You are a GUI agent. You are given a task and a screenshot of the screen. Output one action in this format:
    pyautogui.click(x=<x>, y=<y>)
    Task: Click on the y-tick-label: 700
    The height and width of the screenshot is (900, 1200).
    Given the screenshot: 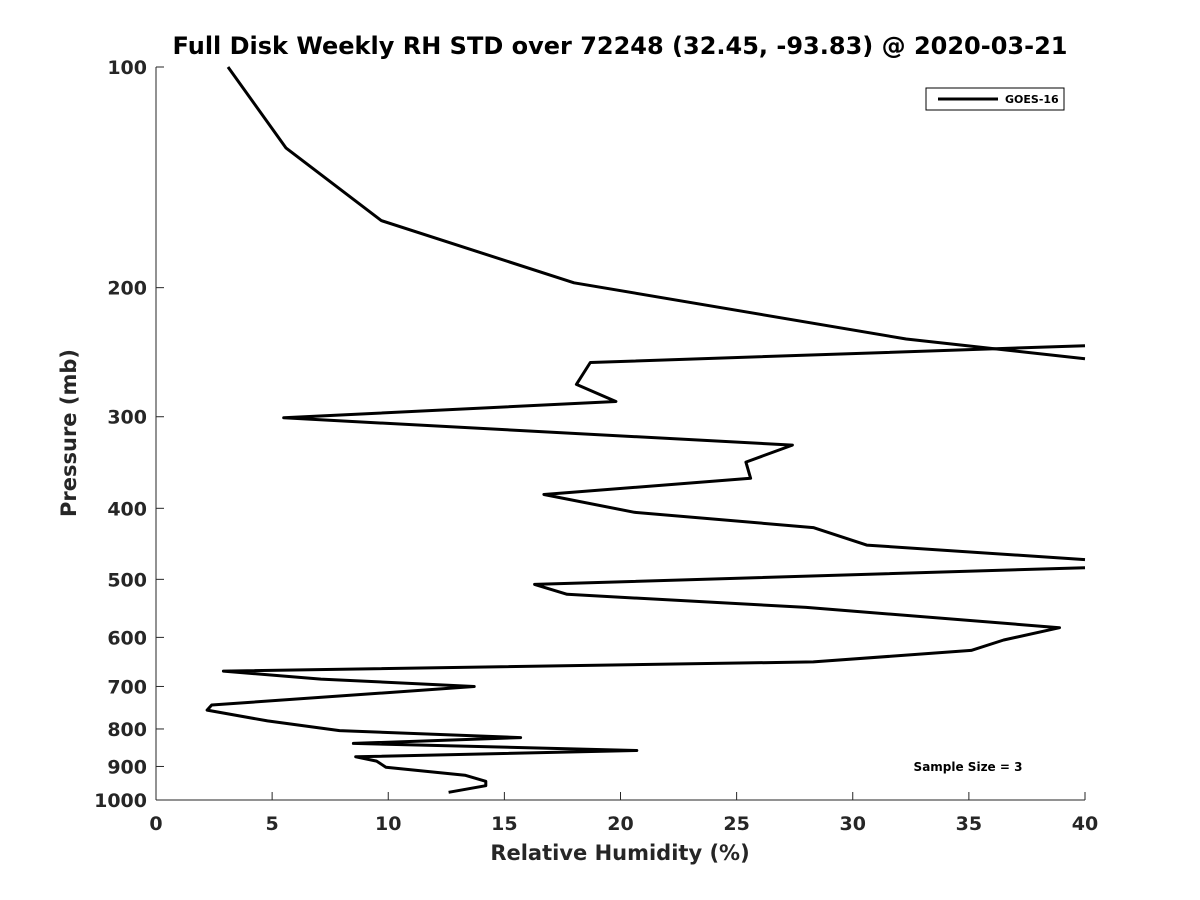 What is the action you would take?
    pyautogui.click(x=127, y=687)
    